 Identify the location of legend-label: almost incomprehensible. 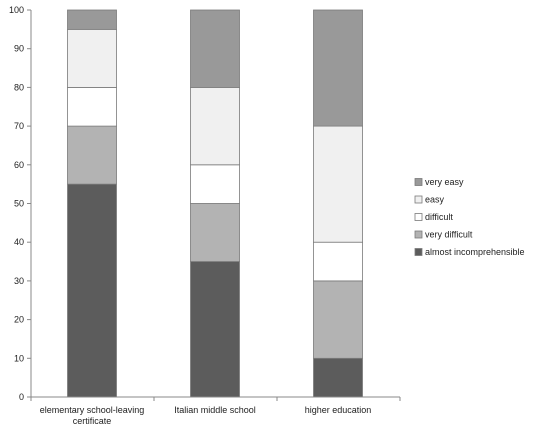
(475, 252).